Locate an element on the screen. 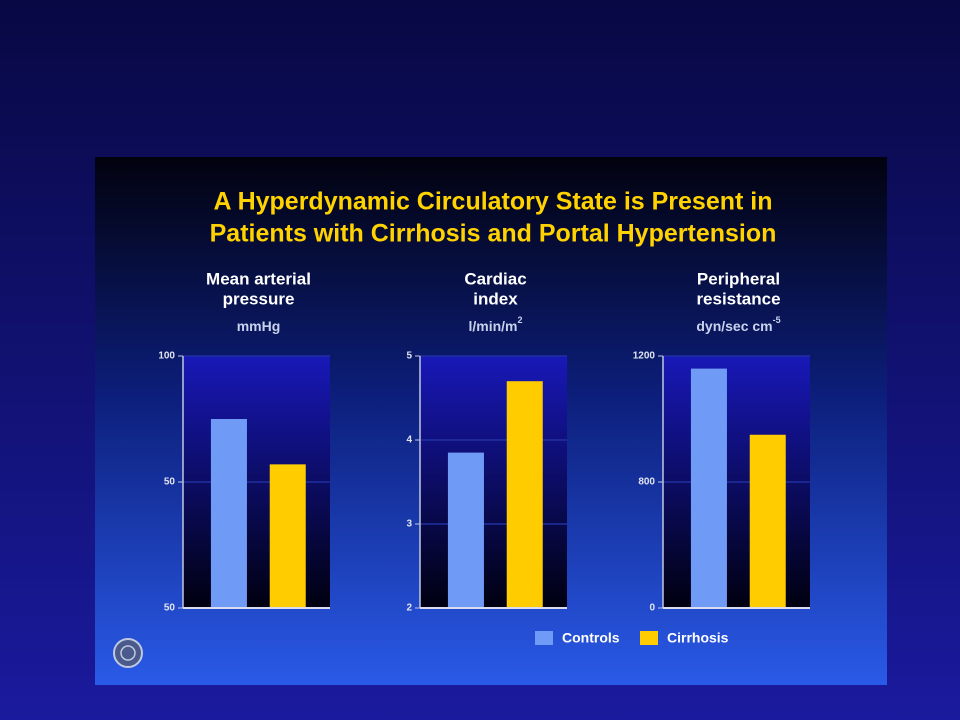 Image resolution: width=960 pixels, height=720 pixels. y-tick-label: 0 is located at coordinates (652, 608).